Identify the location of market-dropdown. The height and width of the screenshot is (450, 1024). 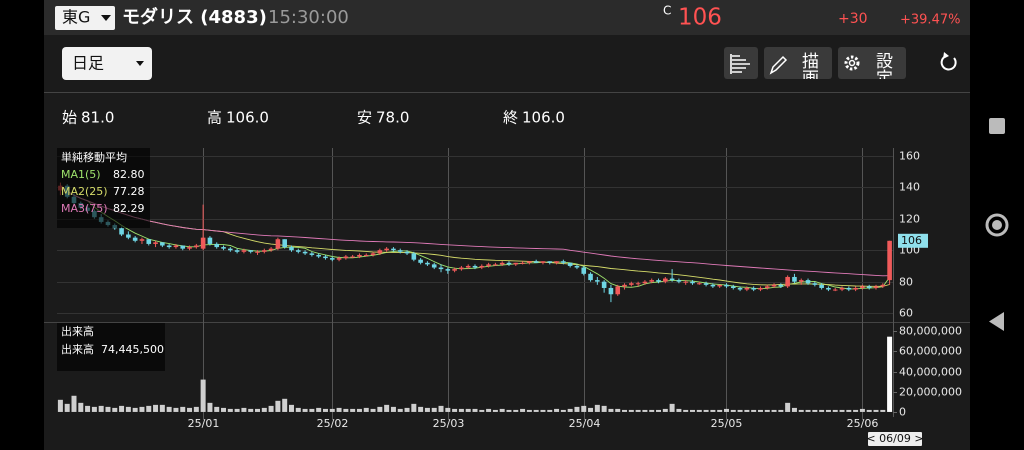
(85, 18).